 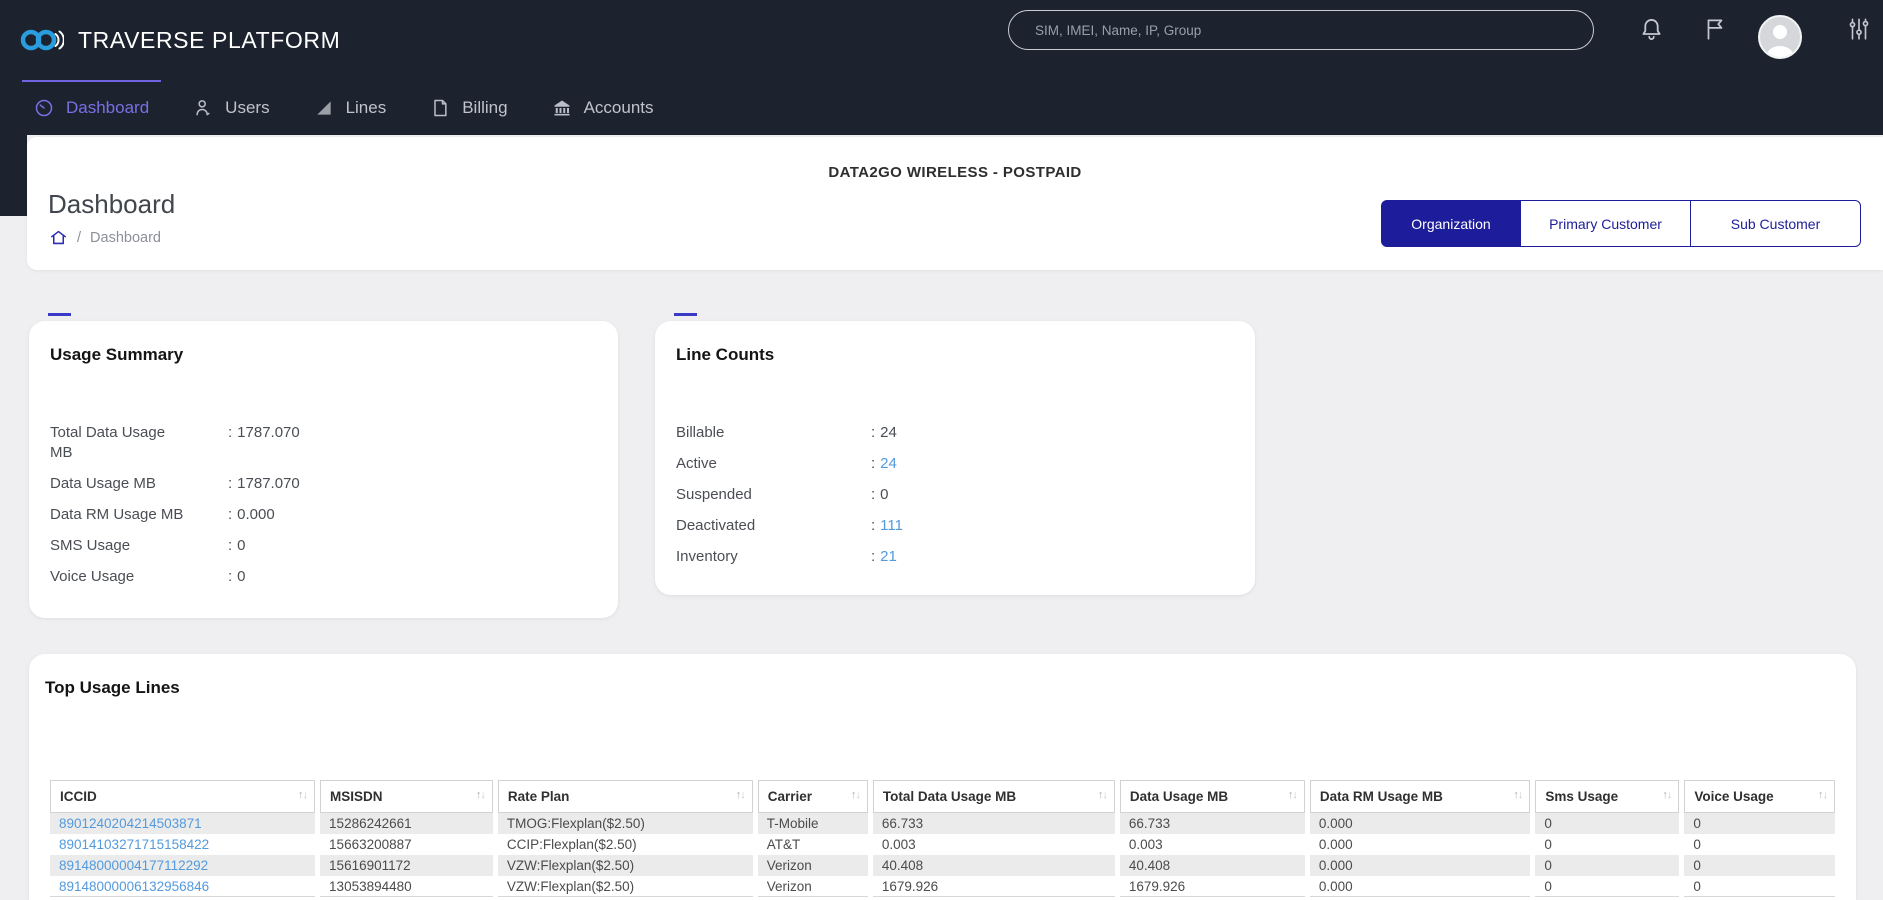 I want to click on main-nav: Dashboard Users Lines Billing, so click(x=941, y=107).